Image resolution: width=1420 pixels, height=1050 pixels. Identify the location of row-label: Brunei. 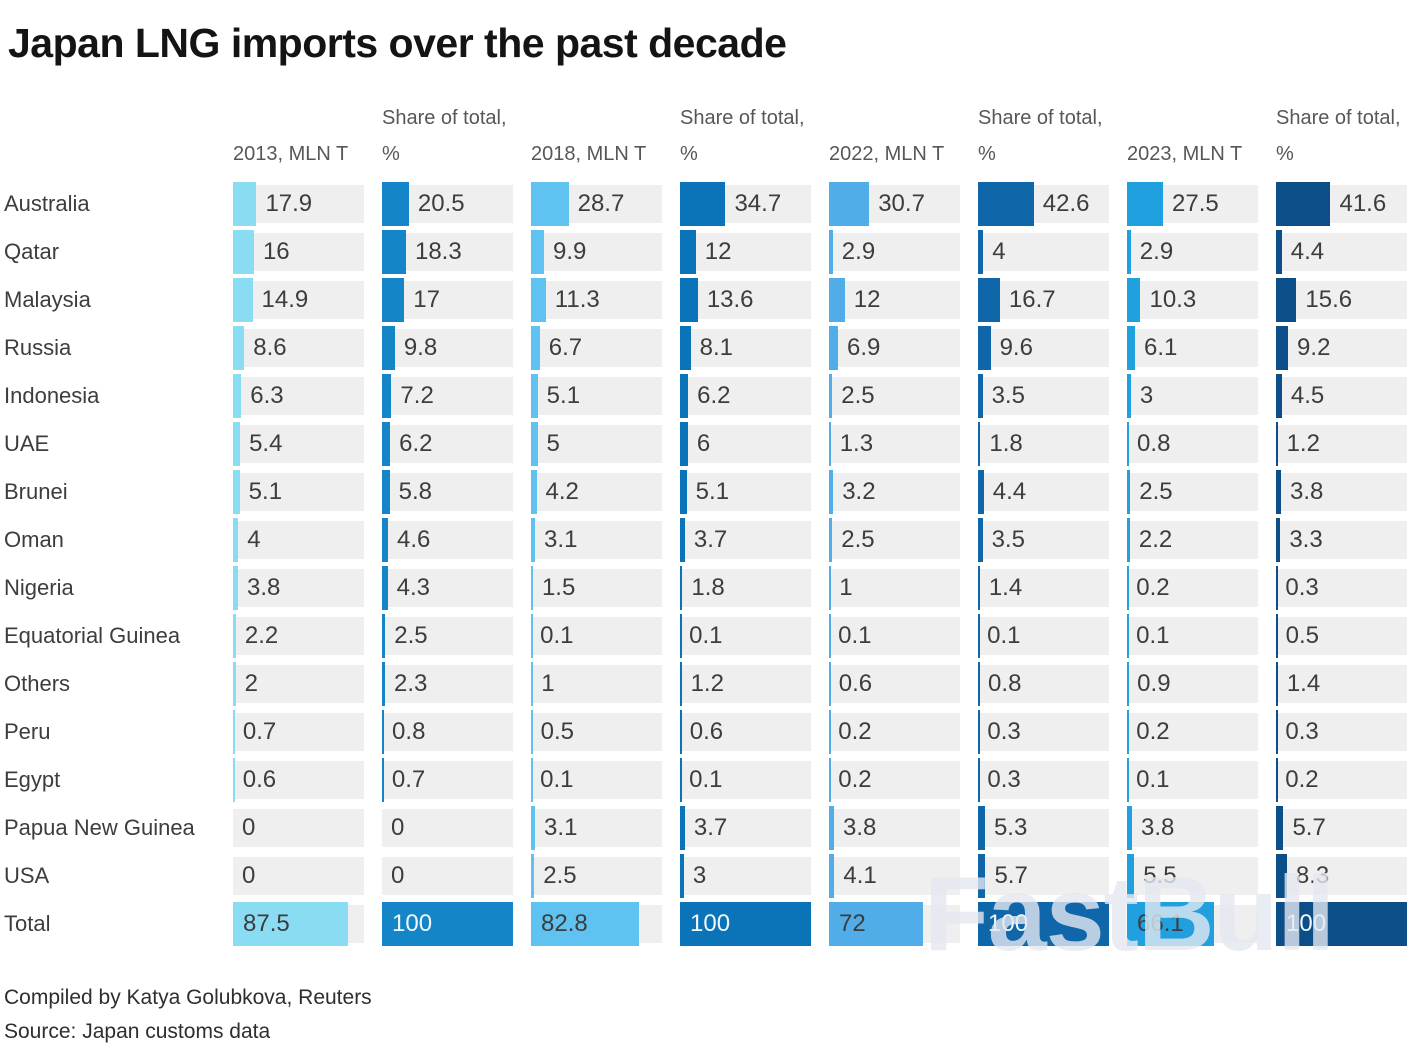
(36, 491).